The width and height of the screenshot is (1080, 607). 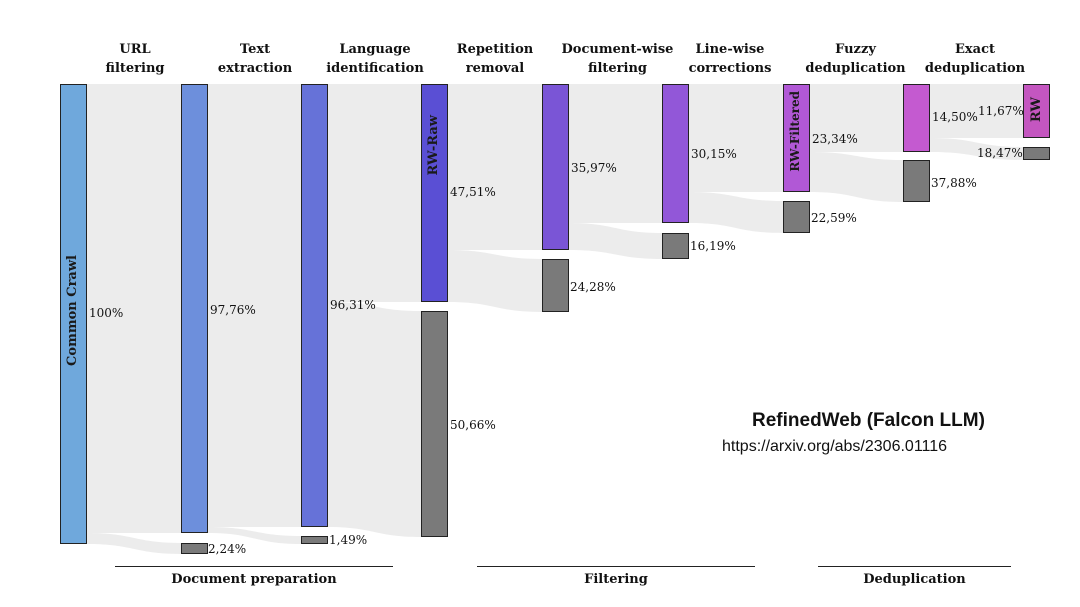 What do you see at coordinates (616, 566) in the screenshot?
I see `group-line-filtering` at bounding box center [616, 566].